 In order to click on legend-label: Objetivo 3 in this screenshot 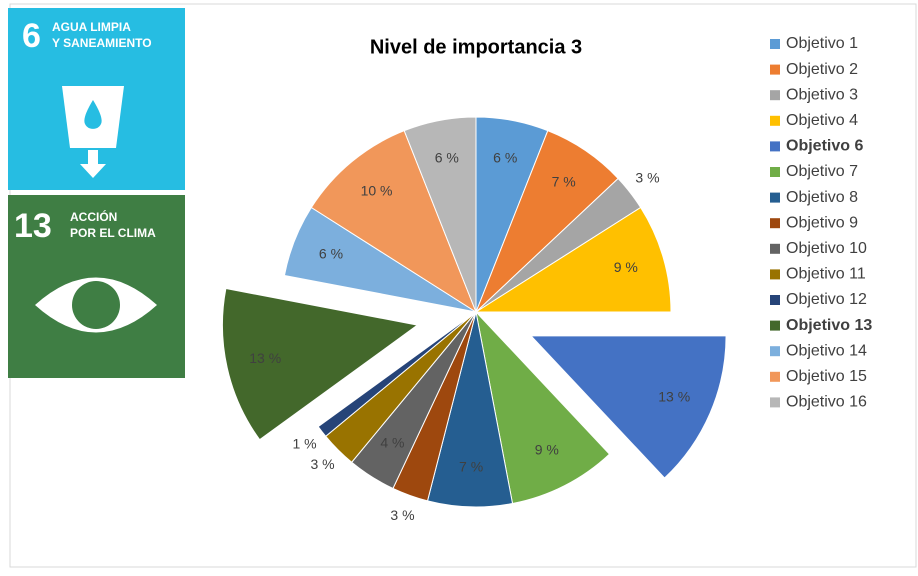, I will do `click(822, 94)`.